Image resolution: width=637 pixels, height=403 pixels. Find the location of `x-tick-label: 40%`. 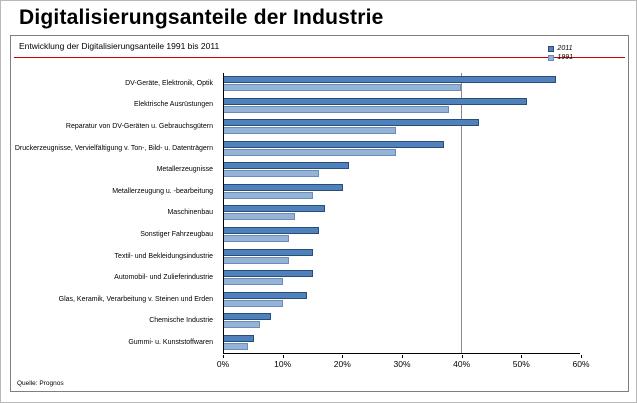

x-tick-label: 40% is located at coordinates (462, 364).